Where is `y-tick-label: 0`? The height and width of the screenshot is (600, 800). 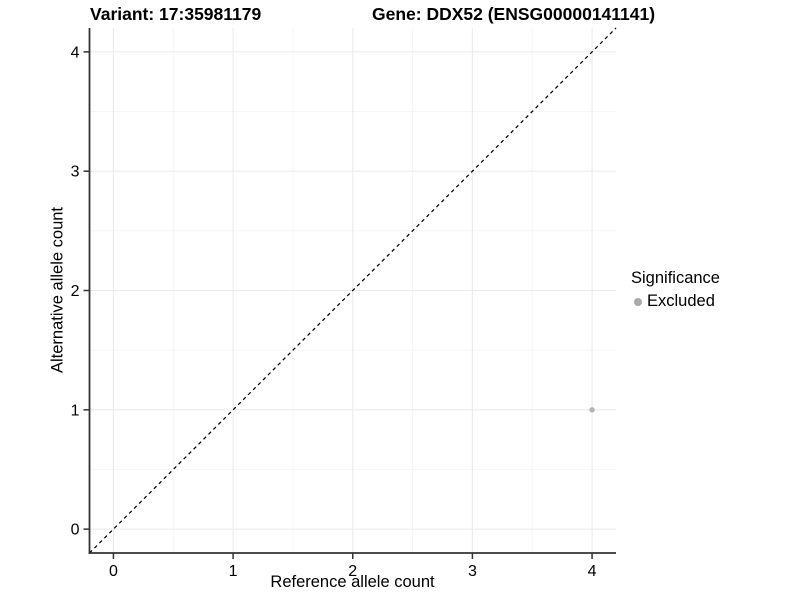 y-tick-label: 0 is located at coordinates (75, 530).